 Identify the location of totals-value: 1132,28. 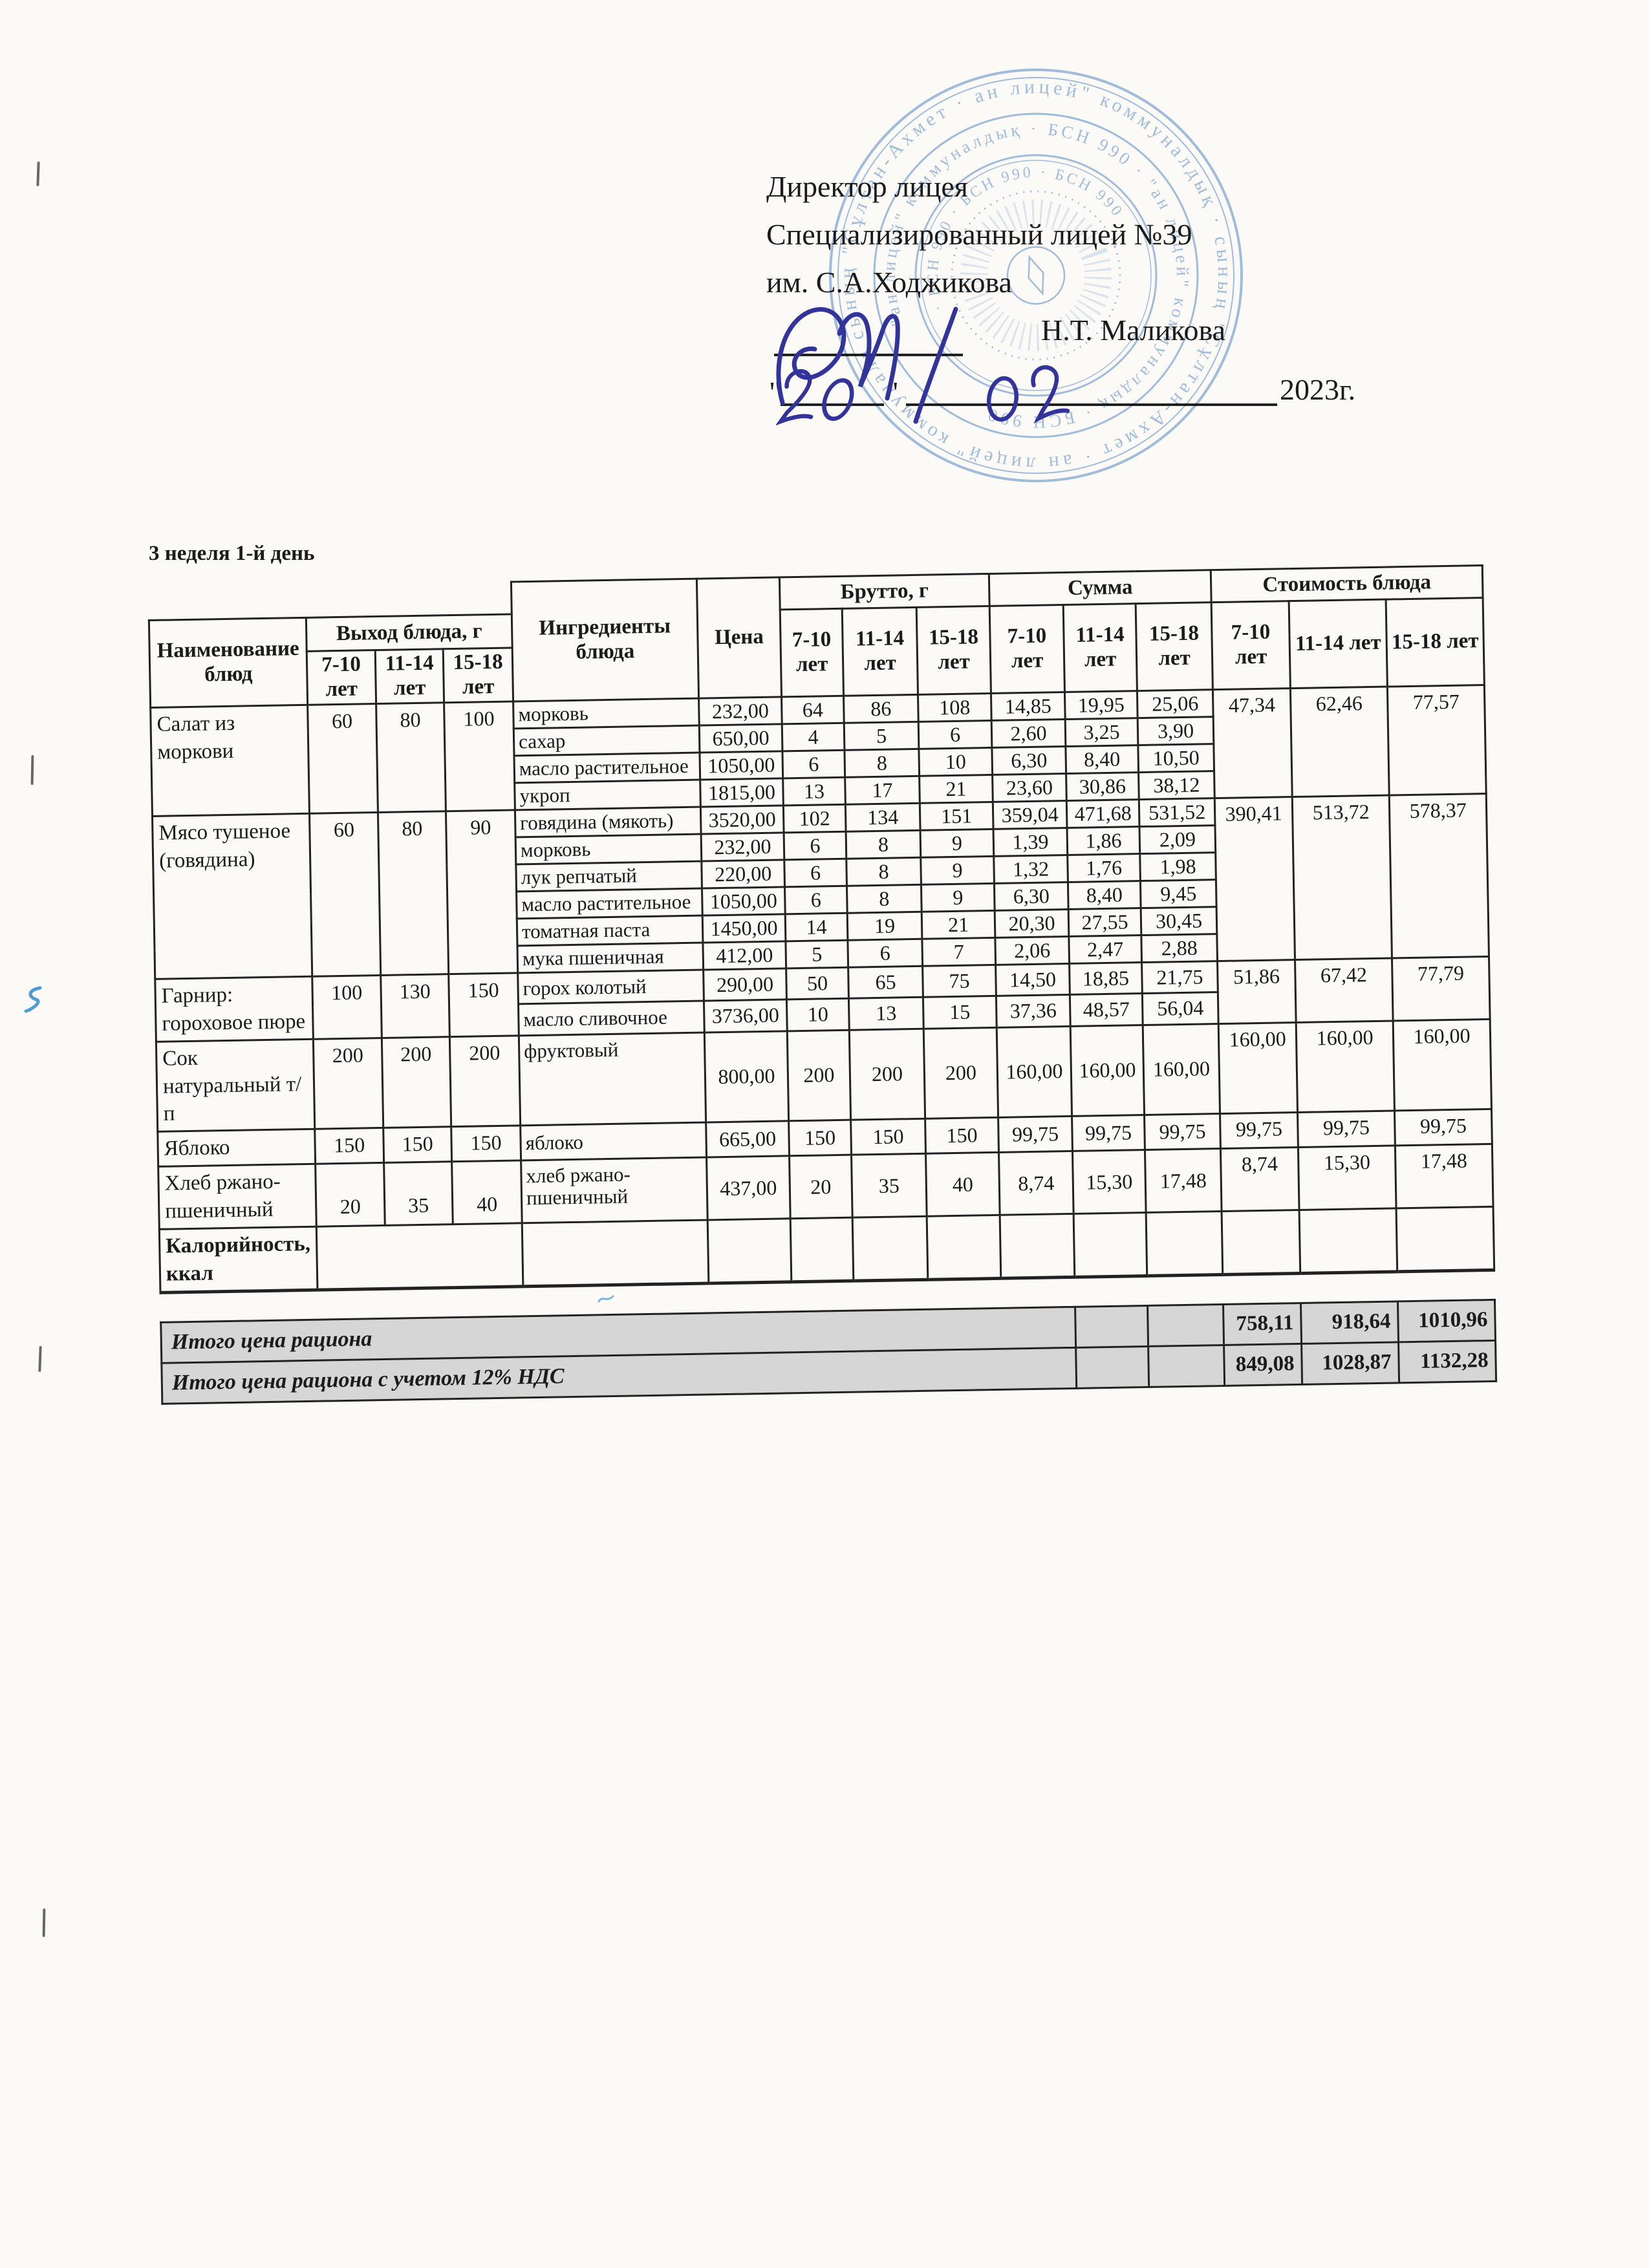
(1447, 1361).